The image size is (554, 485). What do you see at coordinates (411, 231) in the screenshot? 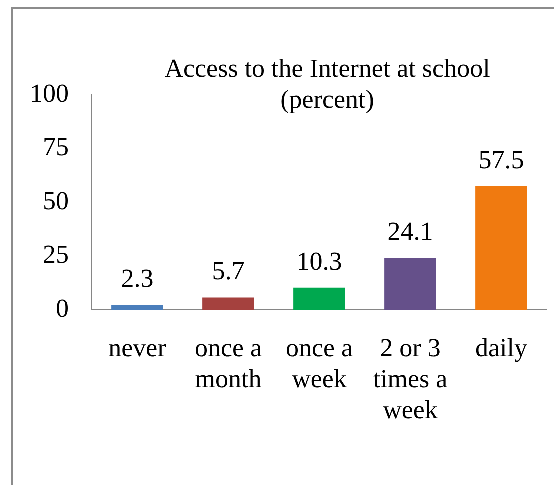
I see `data-label: 24.1` at bounding box center [411, 231].